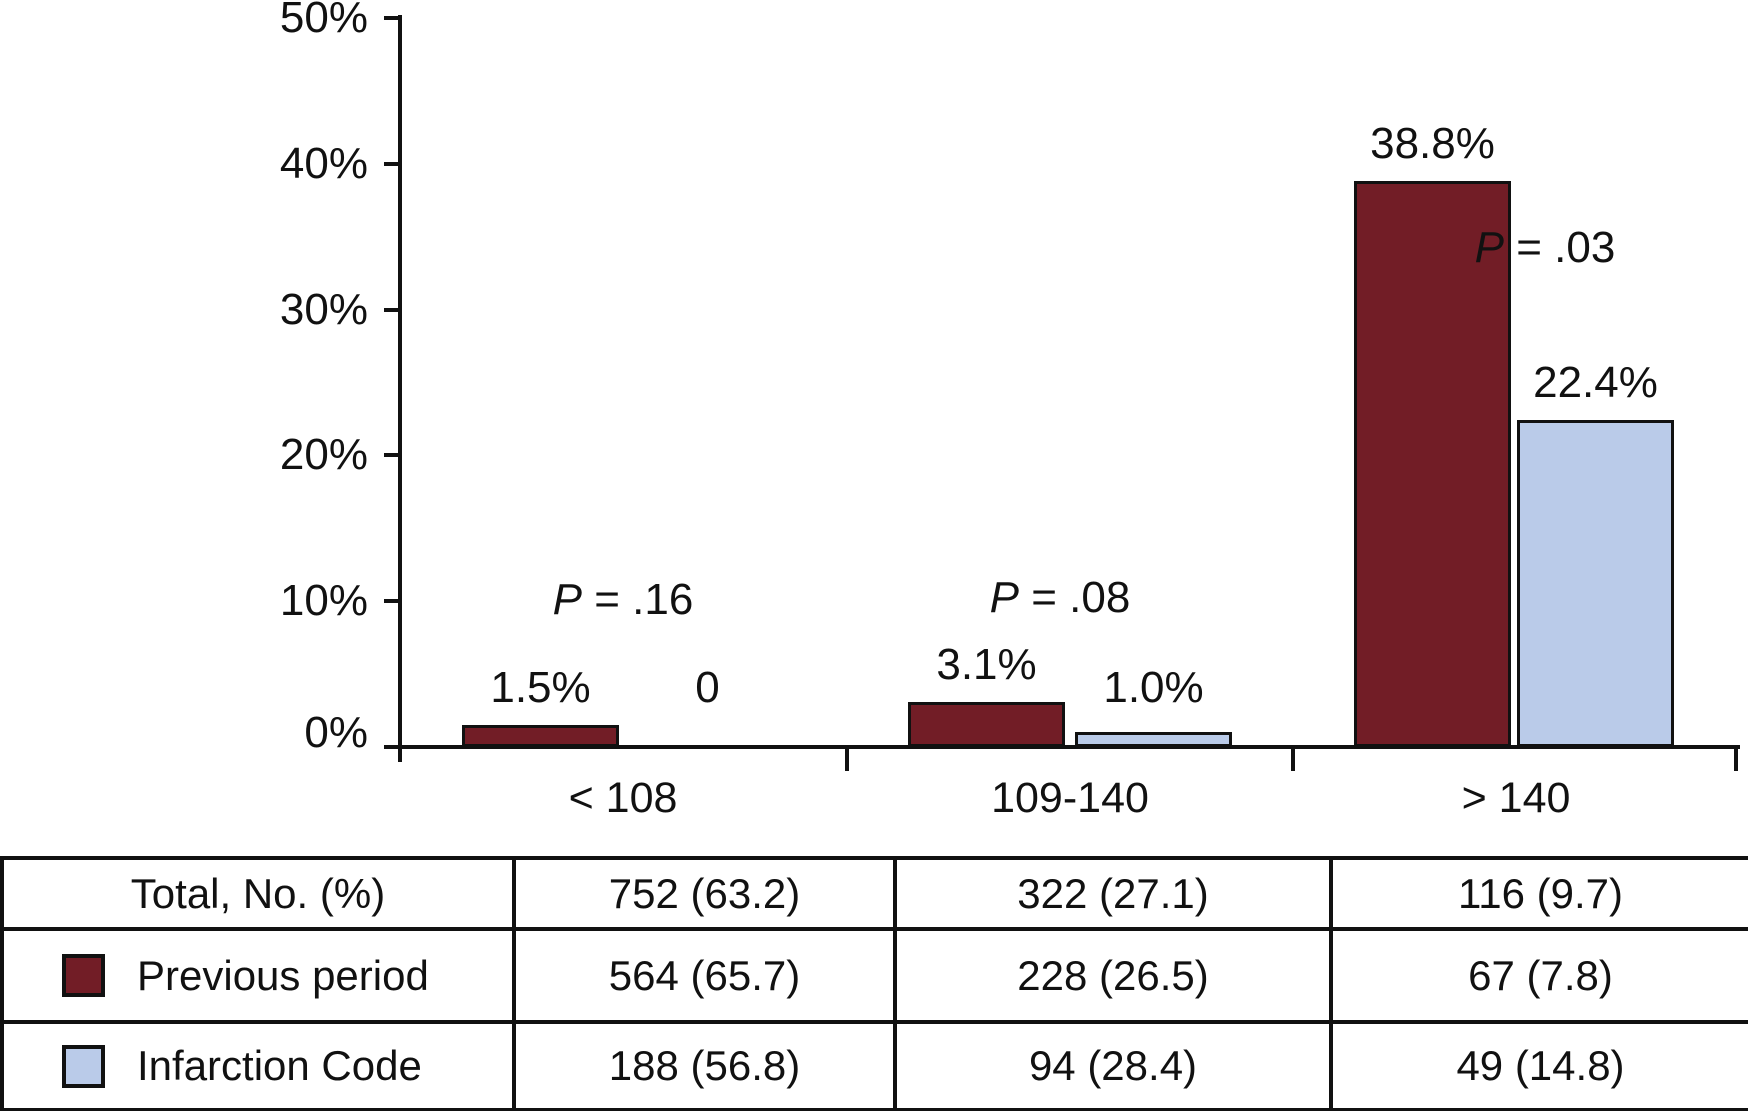  What do you see at coordinates (1075, 597) in the screenshot?
I see `p-value-text: = .08` at bounding box center [1075, 597].